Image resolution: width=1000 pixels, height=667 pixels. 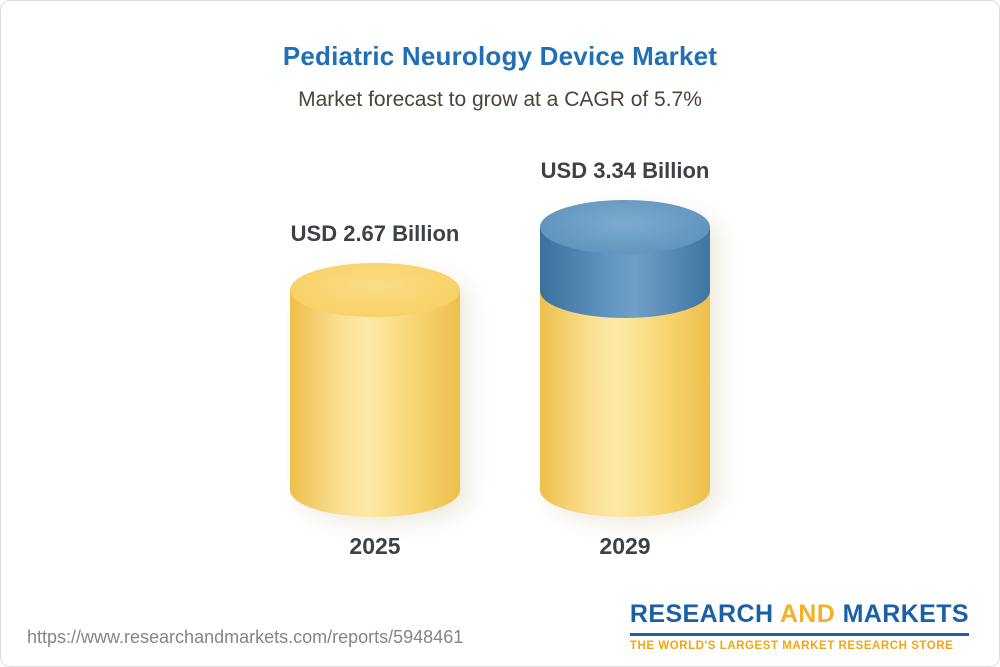 I want to click on cylinder-2029-blue-top, so click(x=625, y=227).